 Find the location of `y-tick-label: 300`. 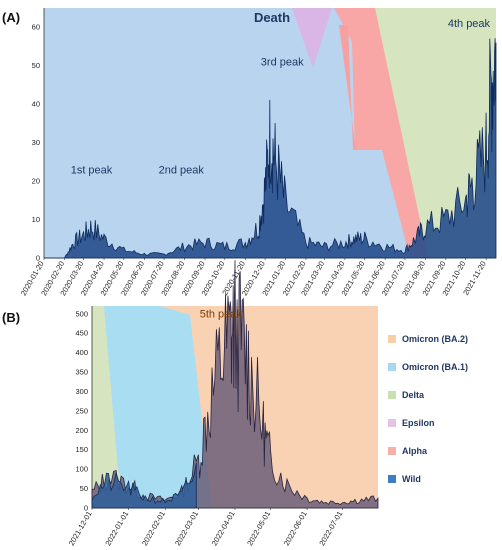

y-tick-label: 300 is located at coordinates (81, 391).